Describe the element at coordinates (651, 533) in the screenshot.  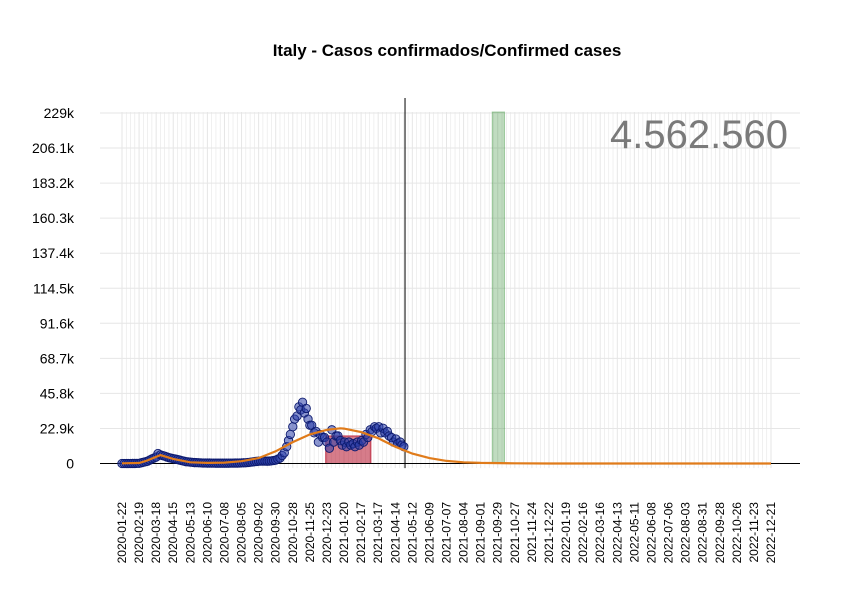
I see `x-tick-label: 2022-06-08` at that location.